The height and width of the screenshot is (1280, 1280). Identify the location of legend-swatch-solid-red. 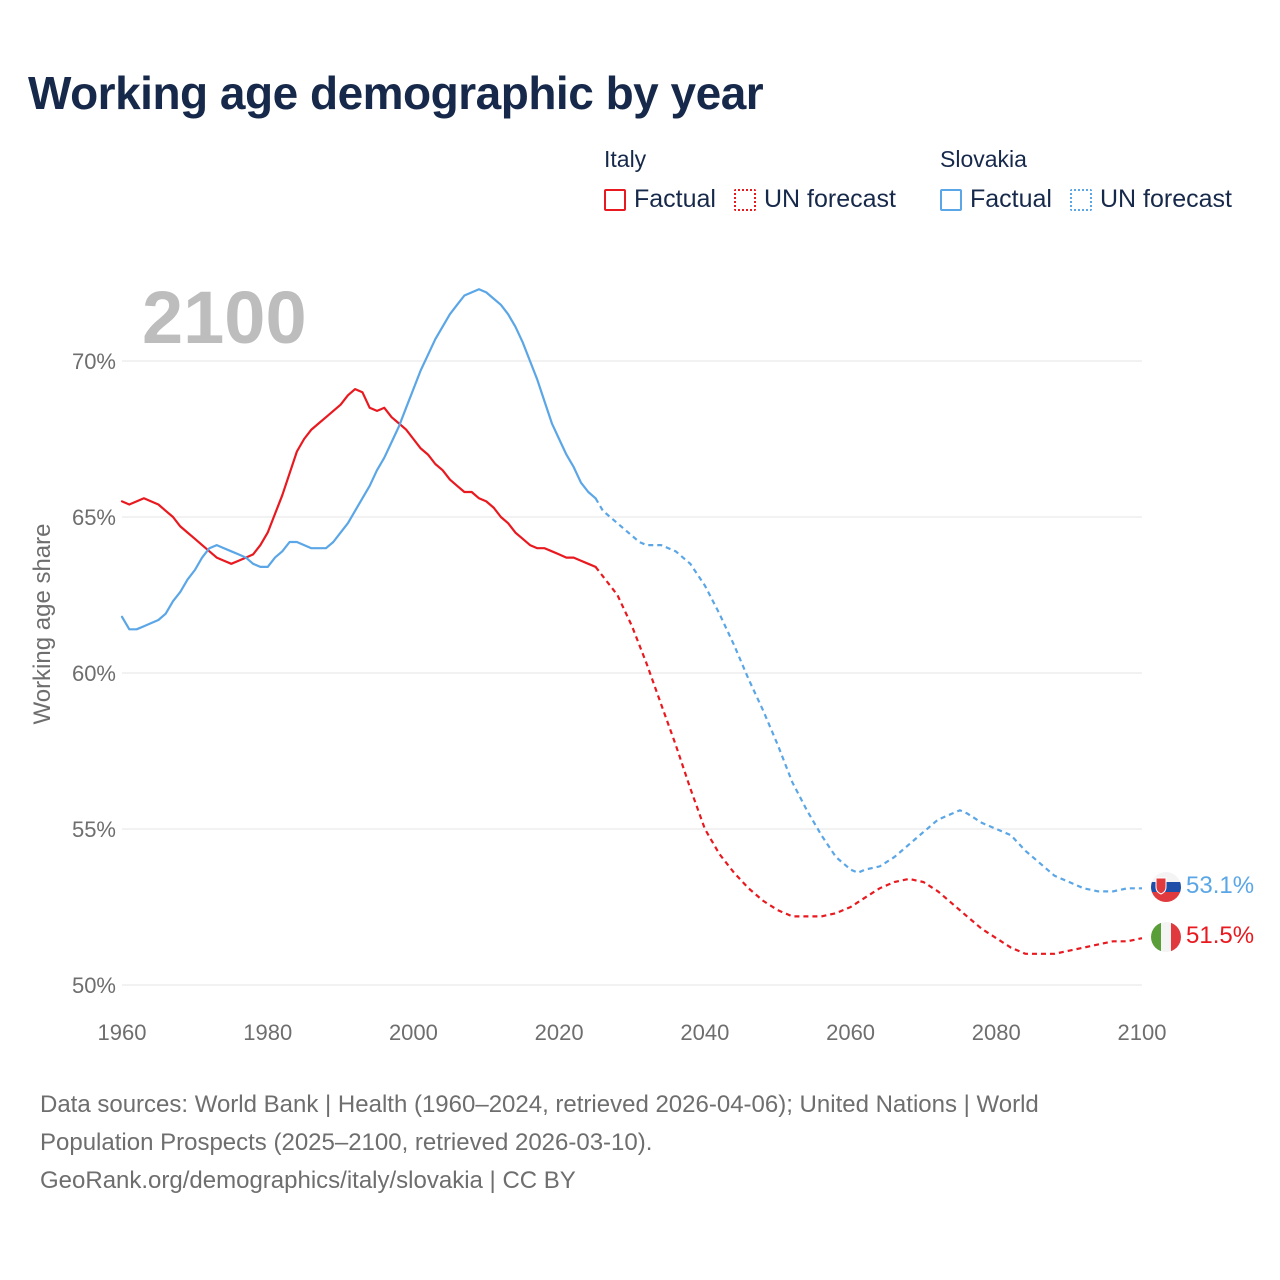
(615, 199).